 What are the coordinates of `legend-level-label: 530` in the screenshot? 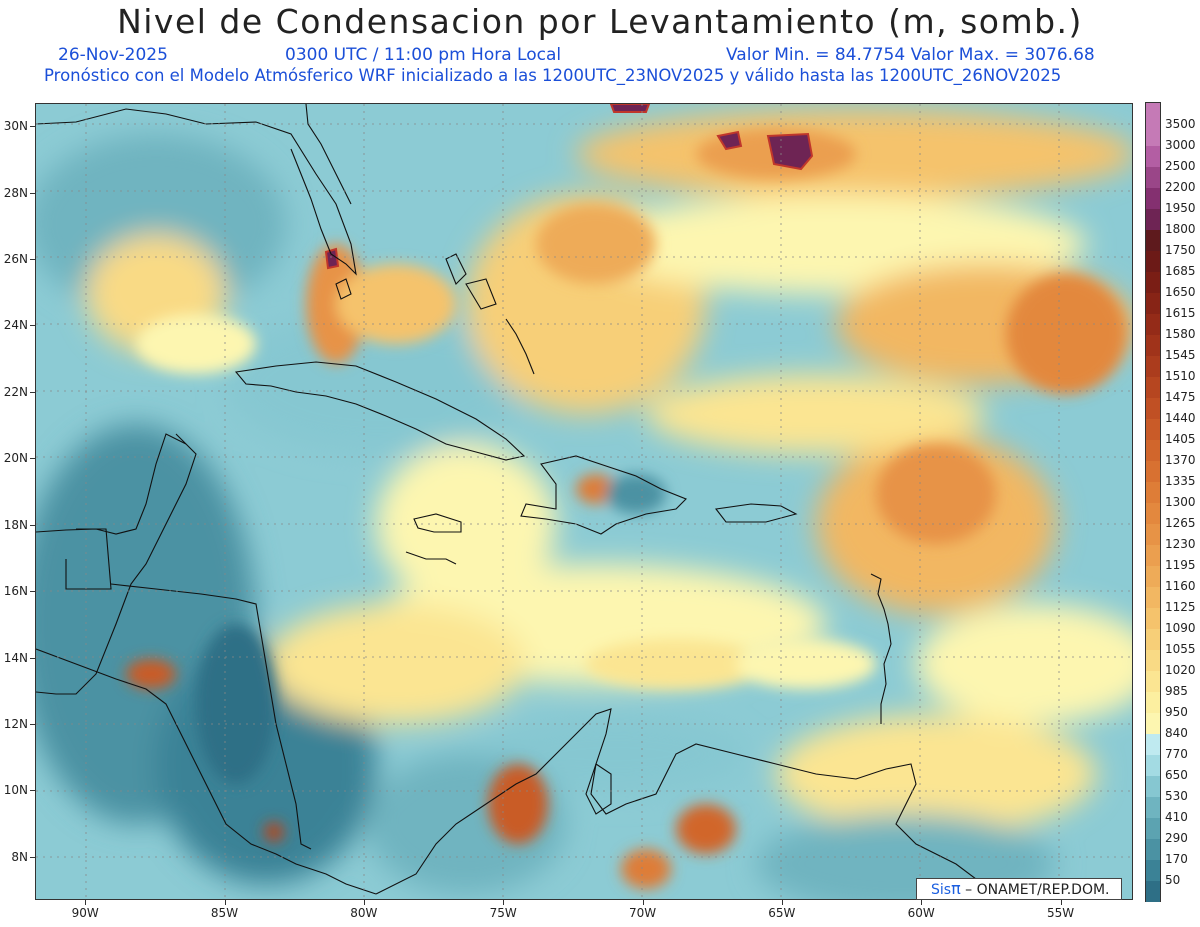 It's located at (1176, 796).